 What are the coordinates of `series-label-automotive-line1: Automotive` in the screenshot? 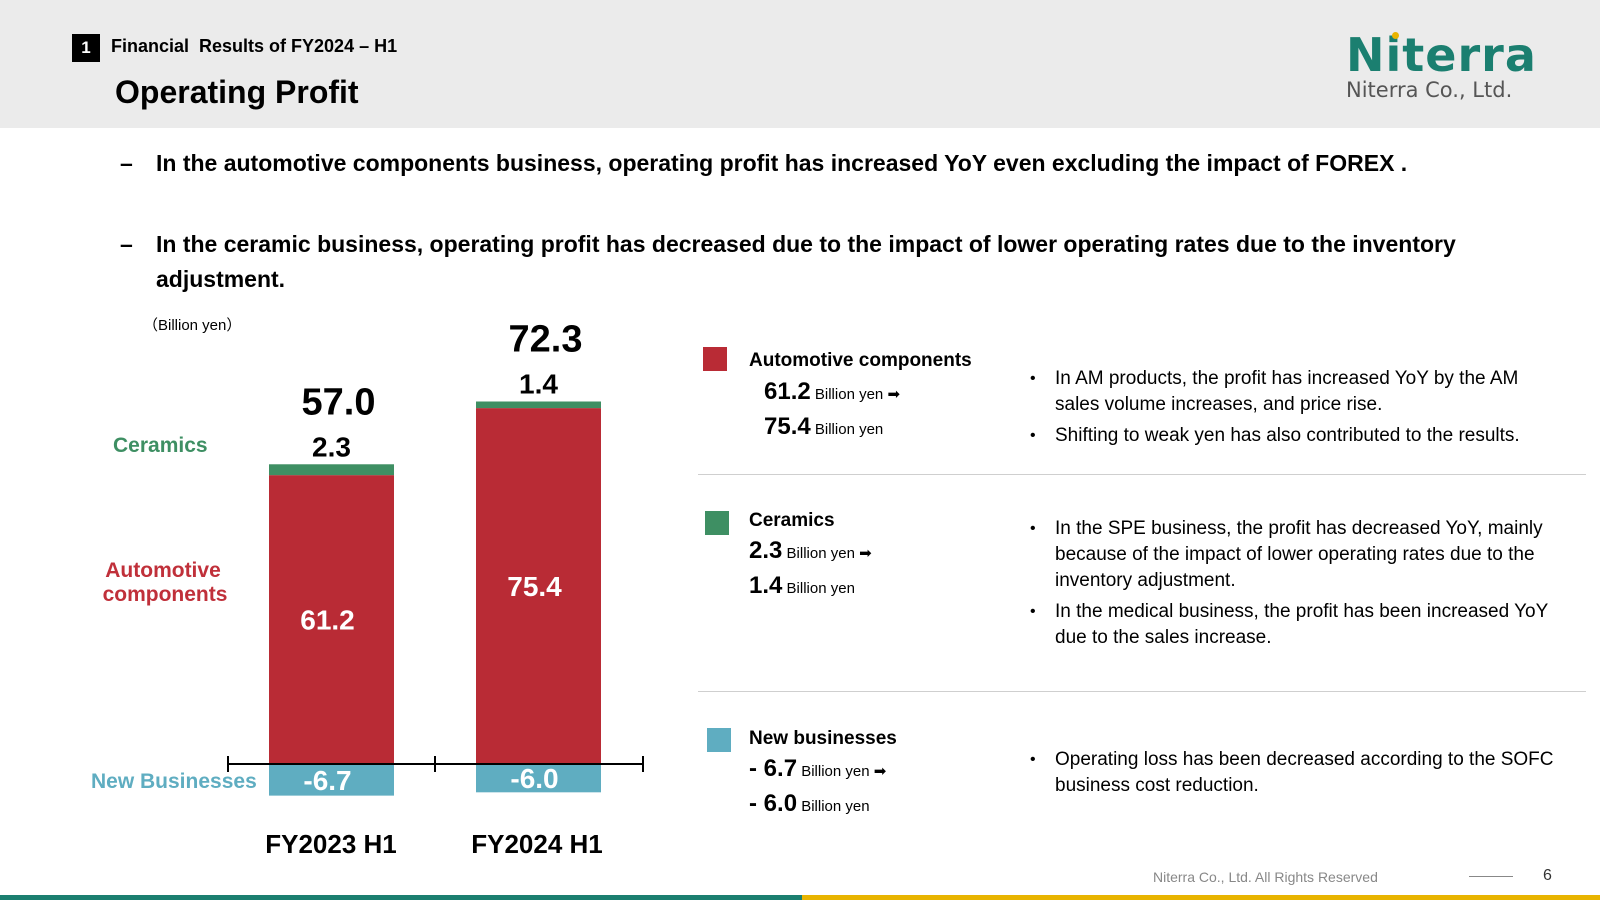 It's located at (163, 570).